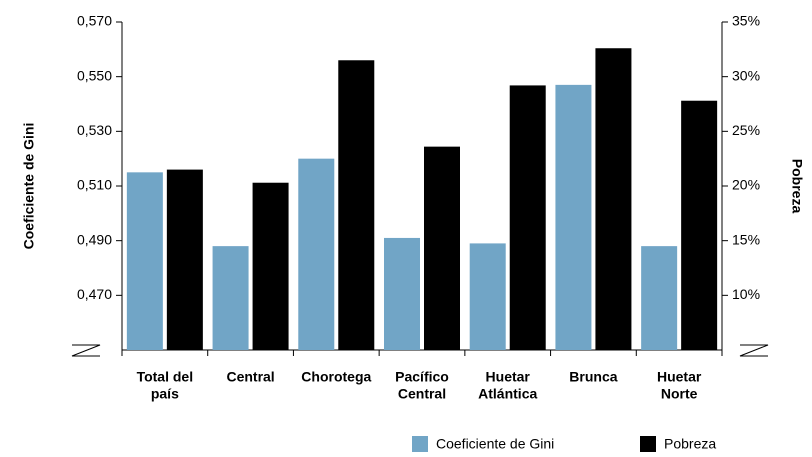  What do you see at coordinates (422, 377) in the screenshot?
I see `x-tick-label: Pacífico` at bounding box center [422, 377].